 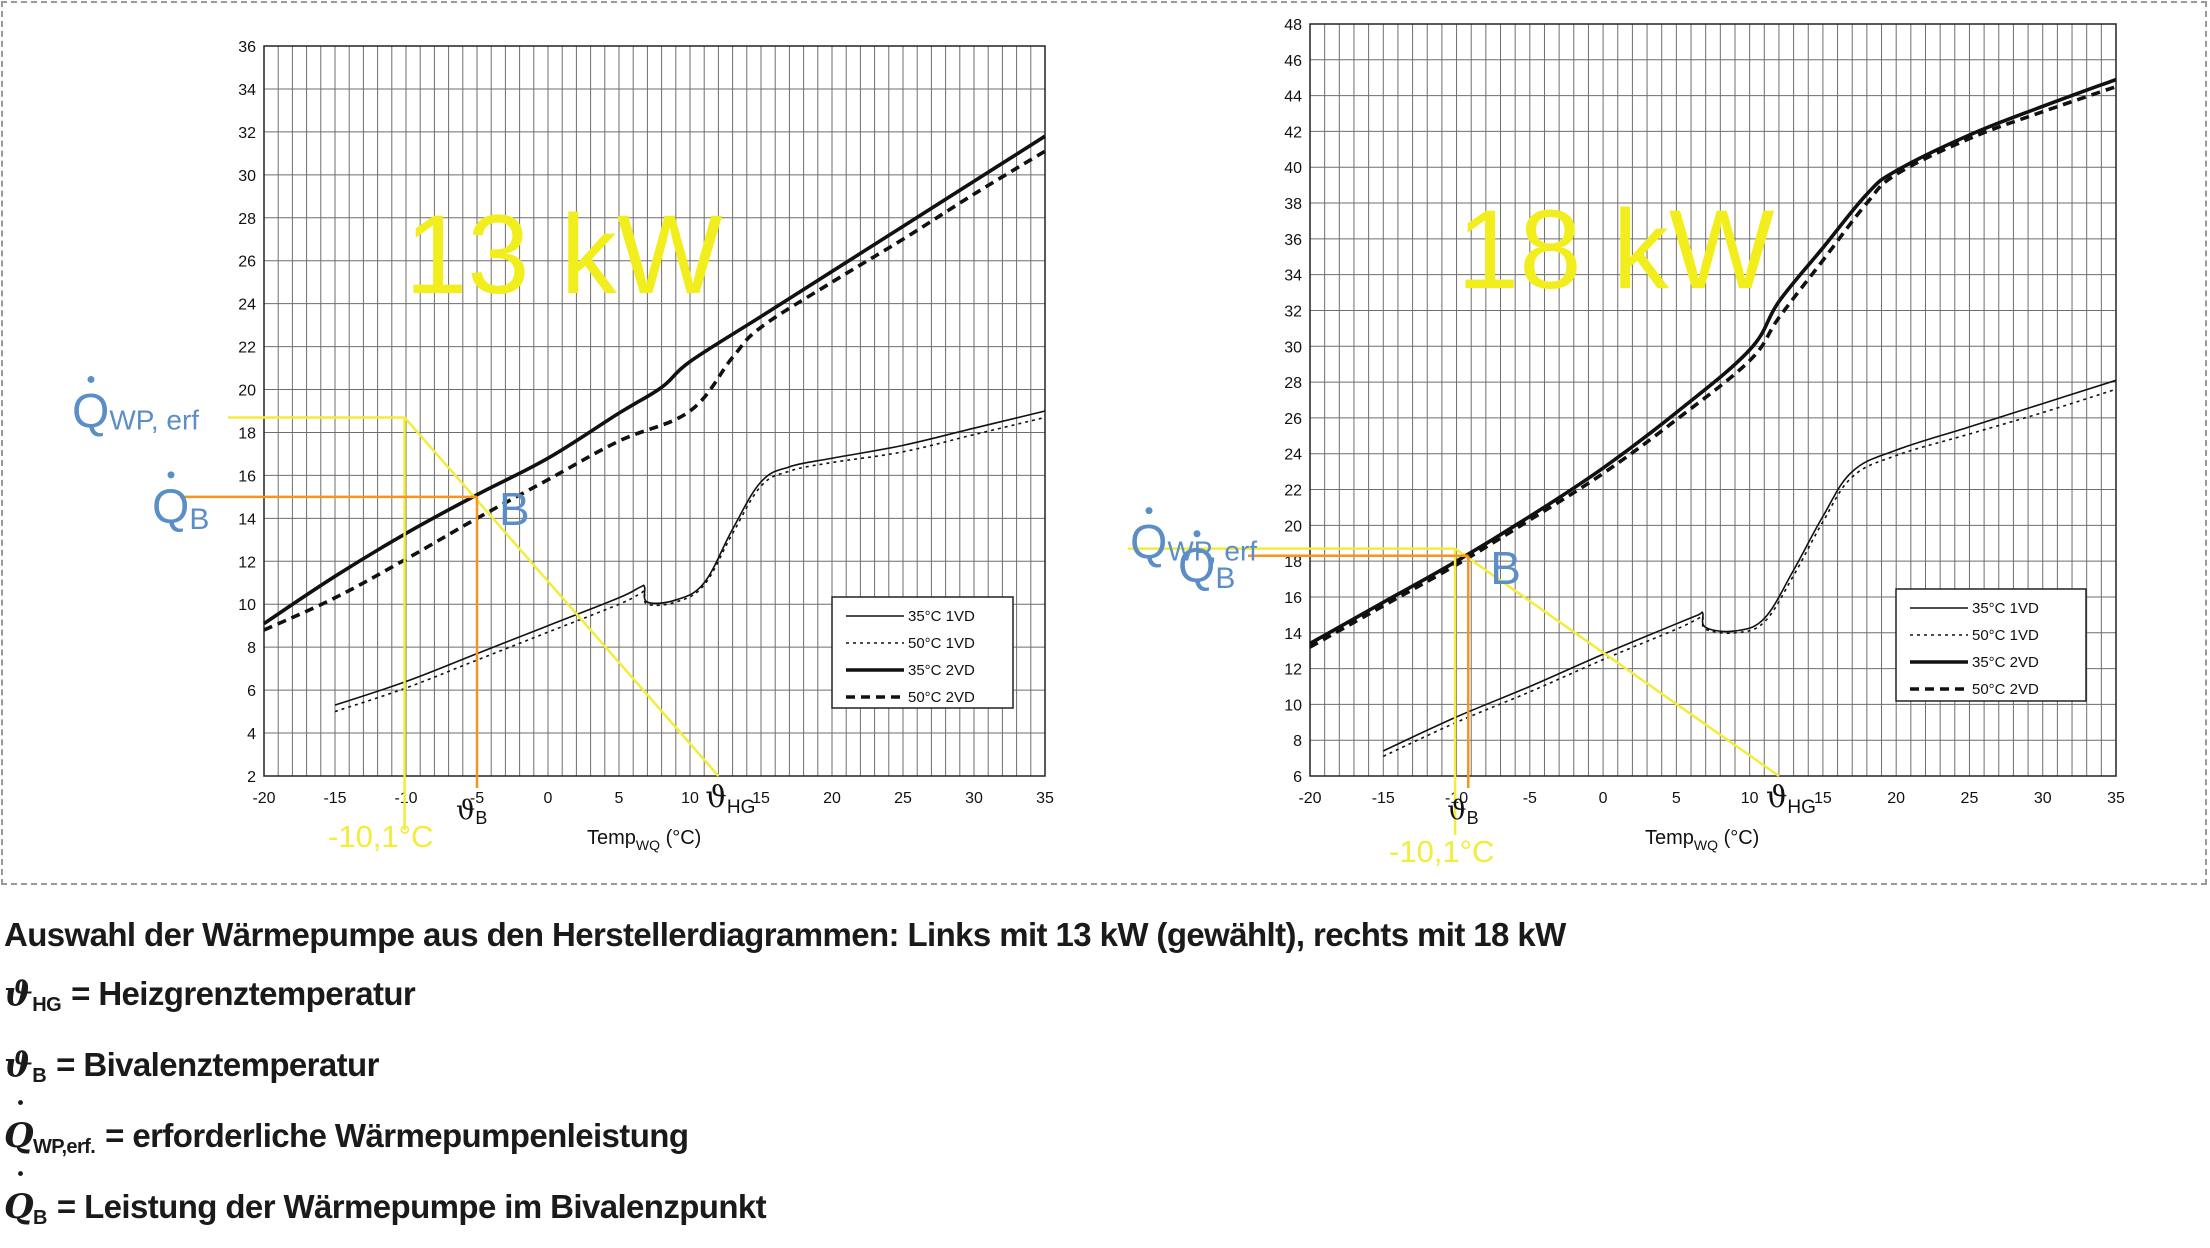 I want to click on r-y-tick-label: 46, so click(x=1293, y=61).